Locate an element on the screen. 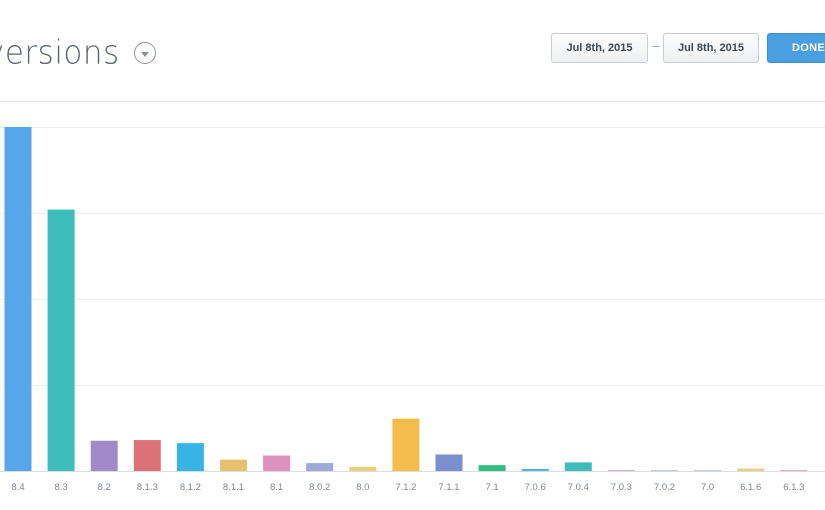 The height and width of the screenshot is (510, 825). header-divider is located at coordinates (412, 101).